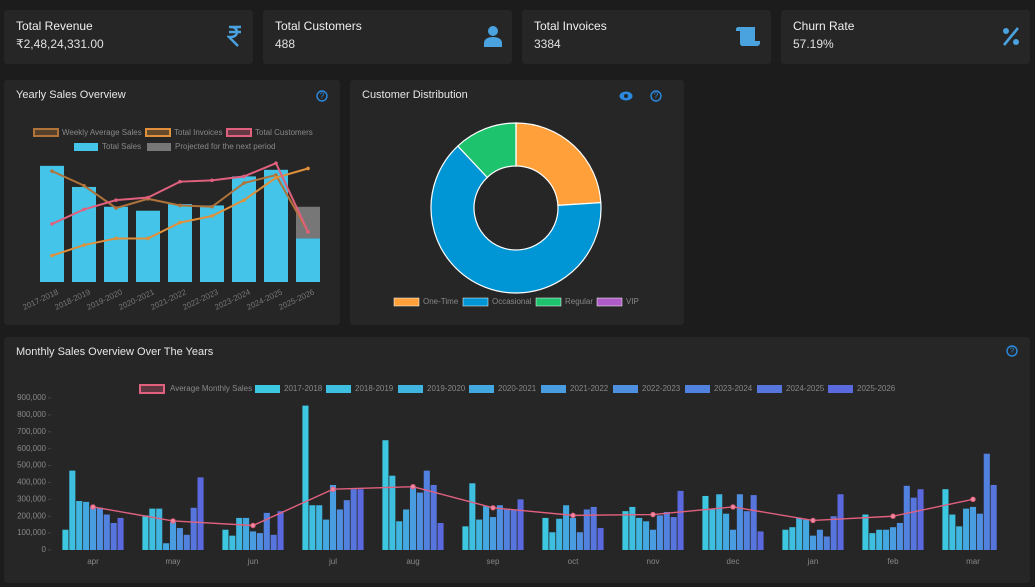  What do you see at coordinates (876, 388) in the screenshot?
I see `legend-label: 2025-2026` at bounding box center [876, 388].